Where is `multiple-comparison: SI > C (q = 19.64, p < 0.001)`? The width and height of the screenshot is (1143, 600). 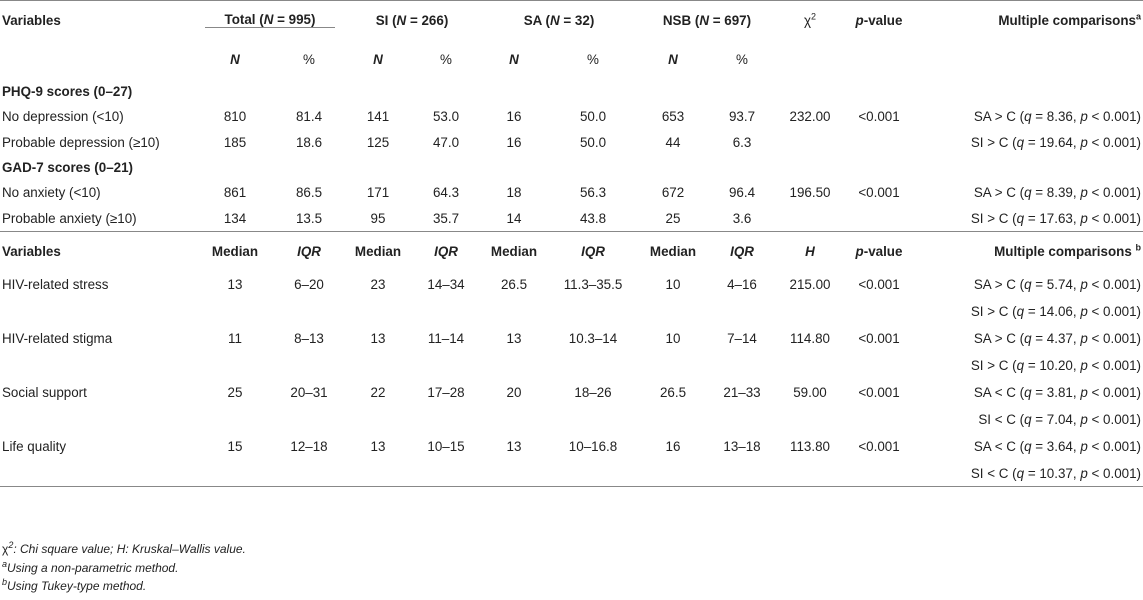
multiple-comparison: SI > C (q = 19.64, p < 0.001) is located at coordinates (1055, 142).